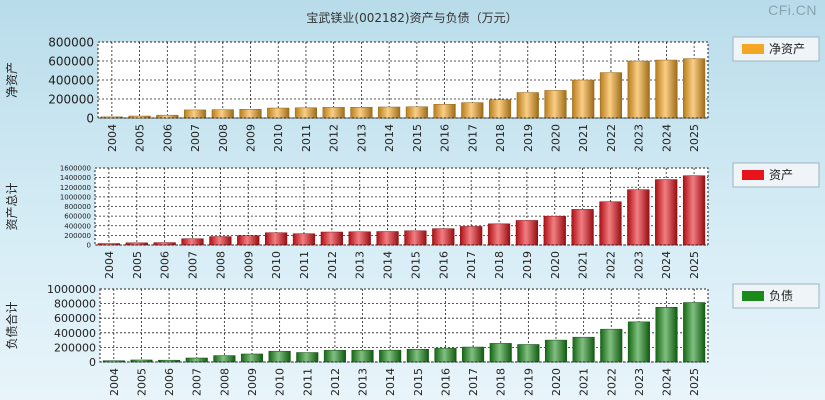 The width and height of the screenshot is (825, 400). Describe the element at coordinates (445, 138) in the screenshot. I see `x-tick-label: 2016` at that location.